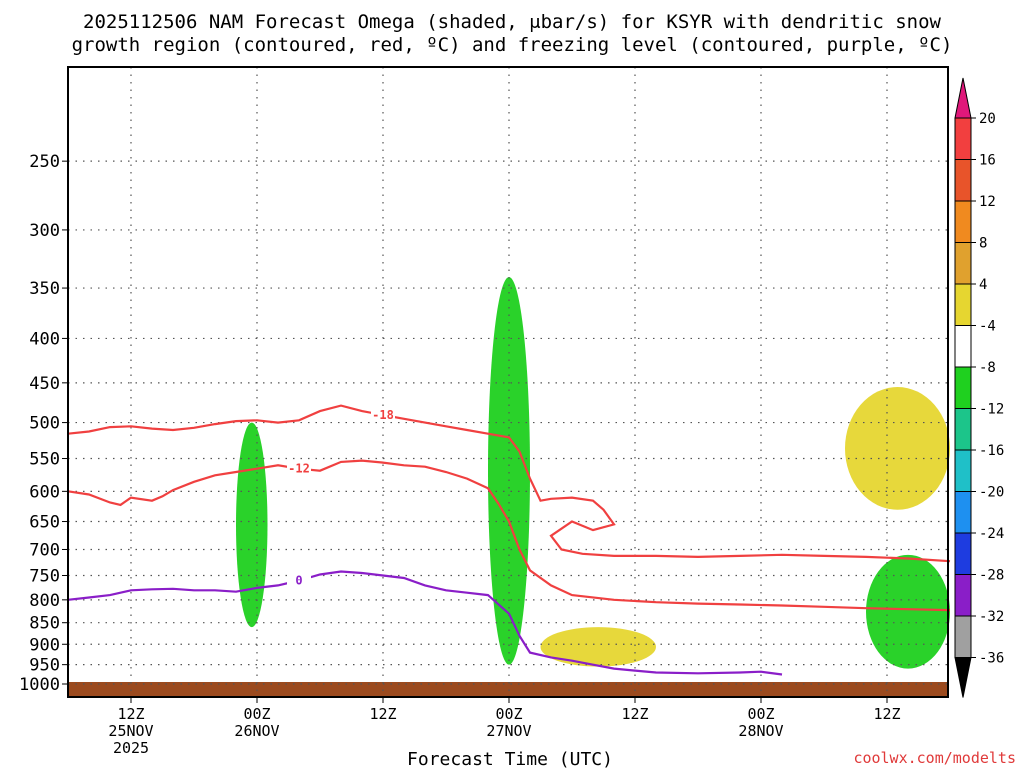 The image size is (1024, 768). I want to click on y-tick-label-500: 500, so click(44, 424).